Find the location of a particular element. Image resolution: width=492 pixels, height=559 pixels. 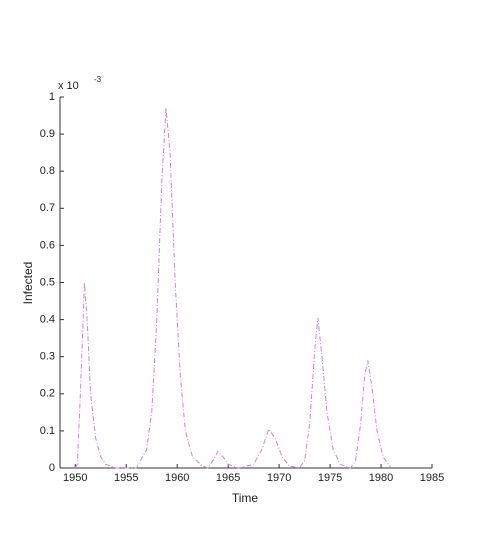

axis-multiplier: x 10 is located at coordinates (68, 86).